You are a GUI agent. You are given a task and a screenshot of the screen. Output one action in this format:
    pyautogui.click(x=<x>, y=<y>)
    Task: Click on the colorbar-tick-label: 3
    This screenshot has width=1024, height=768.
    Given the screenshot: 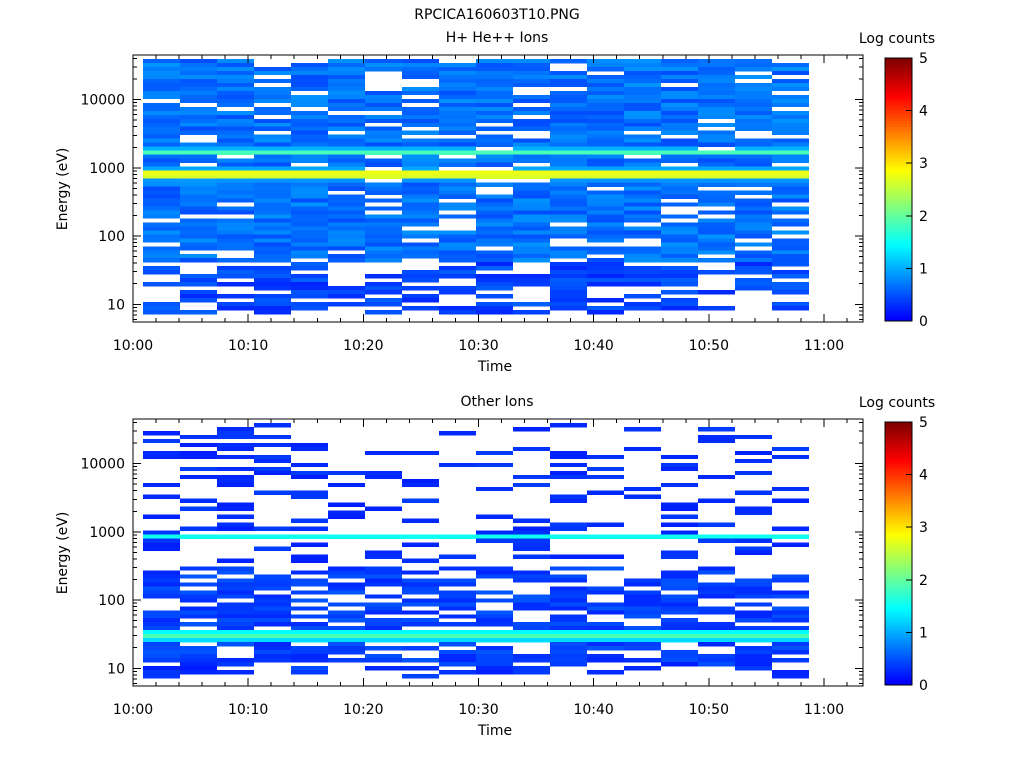 What is the action you would take?
    pyautogui.click(x=923, y=528)
    